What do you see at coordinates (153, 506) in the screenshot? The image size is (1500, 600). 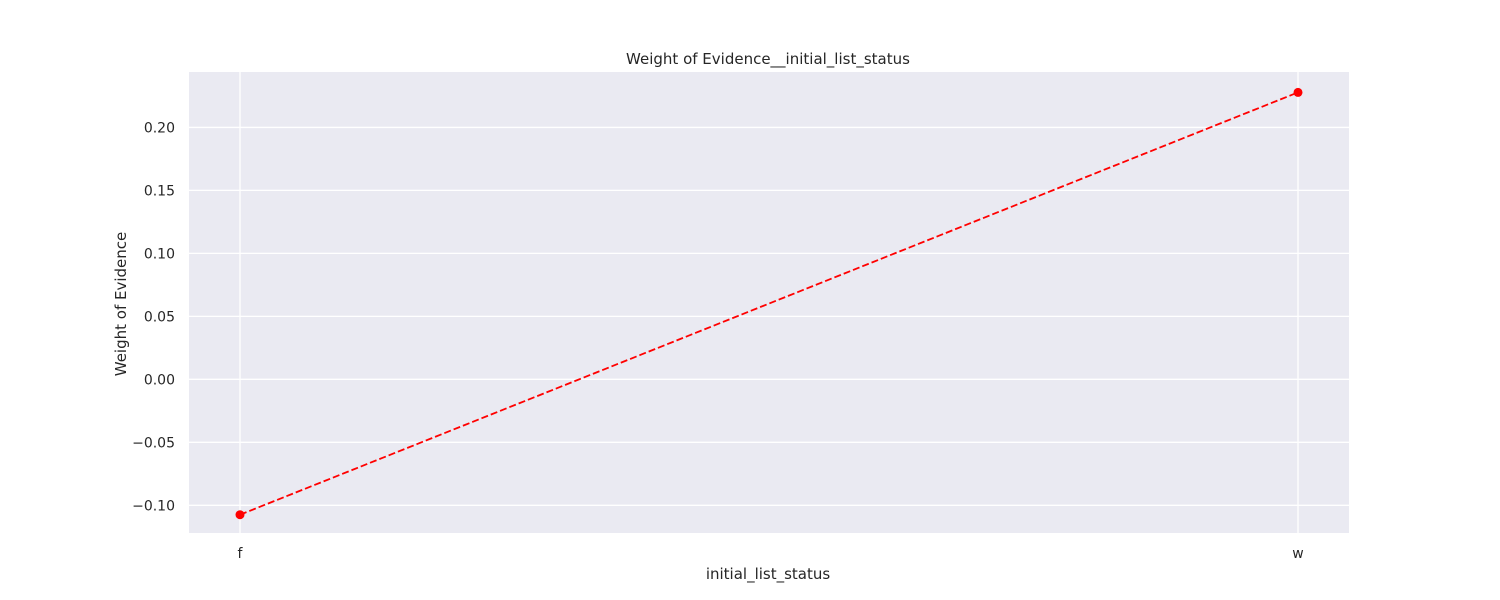 I see `y-tick-label: −0.10` at bounding box center [153, 506].